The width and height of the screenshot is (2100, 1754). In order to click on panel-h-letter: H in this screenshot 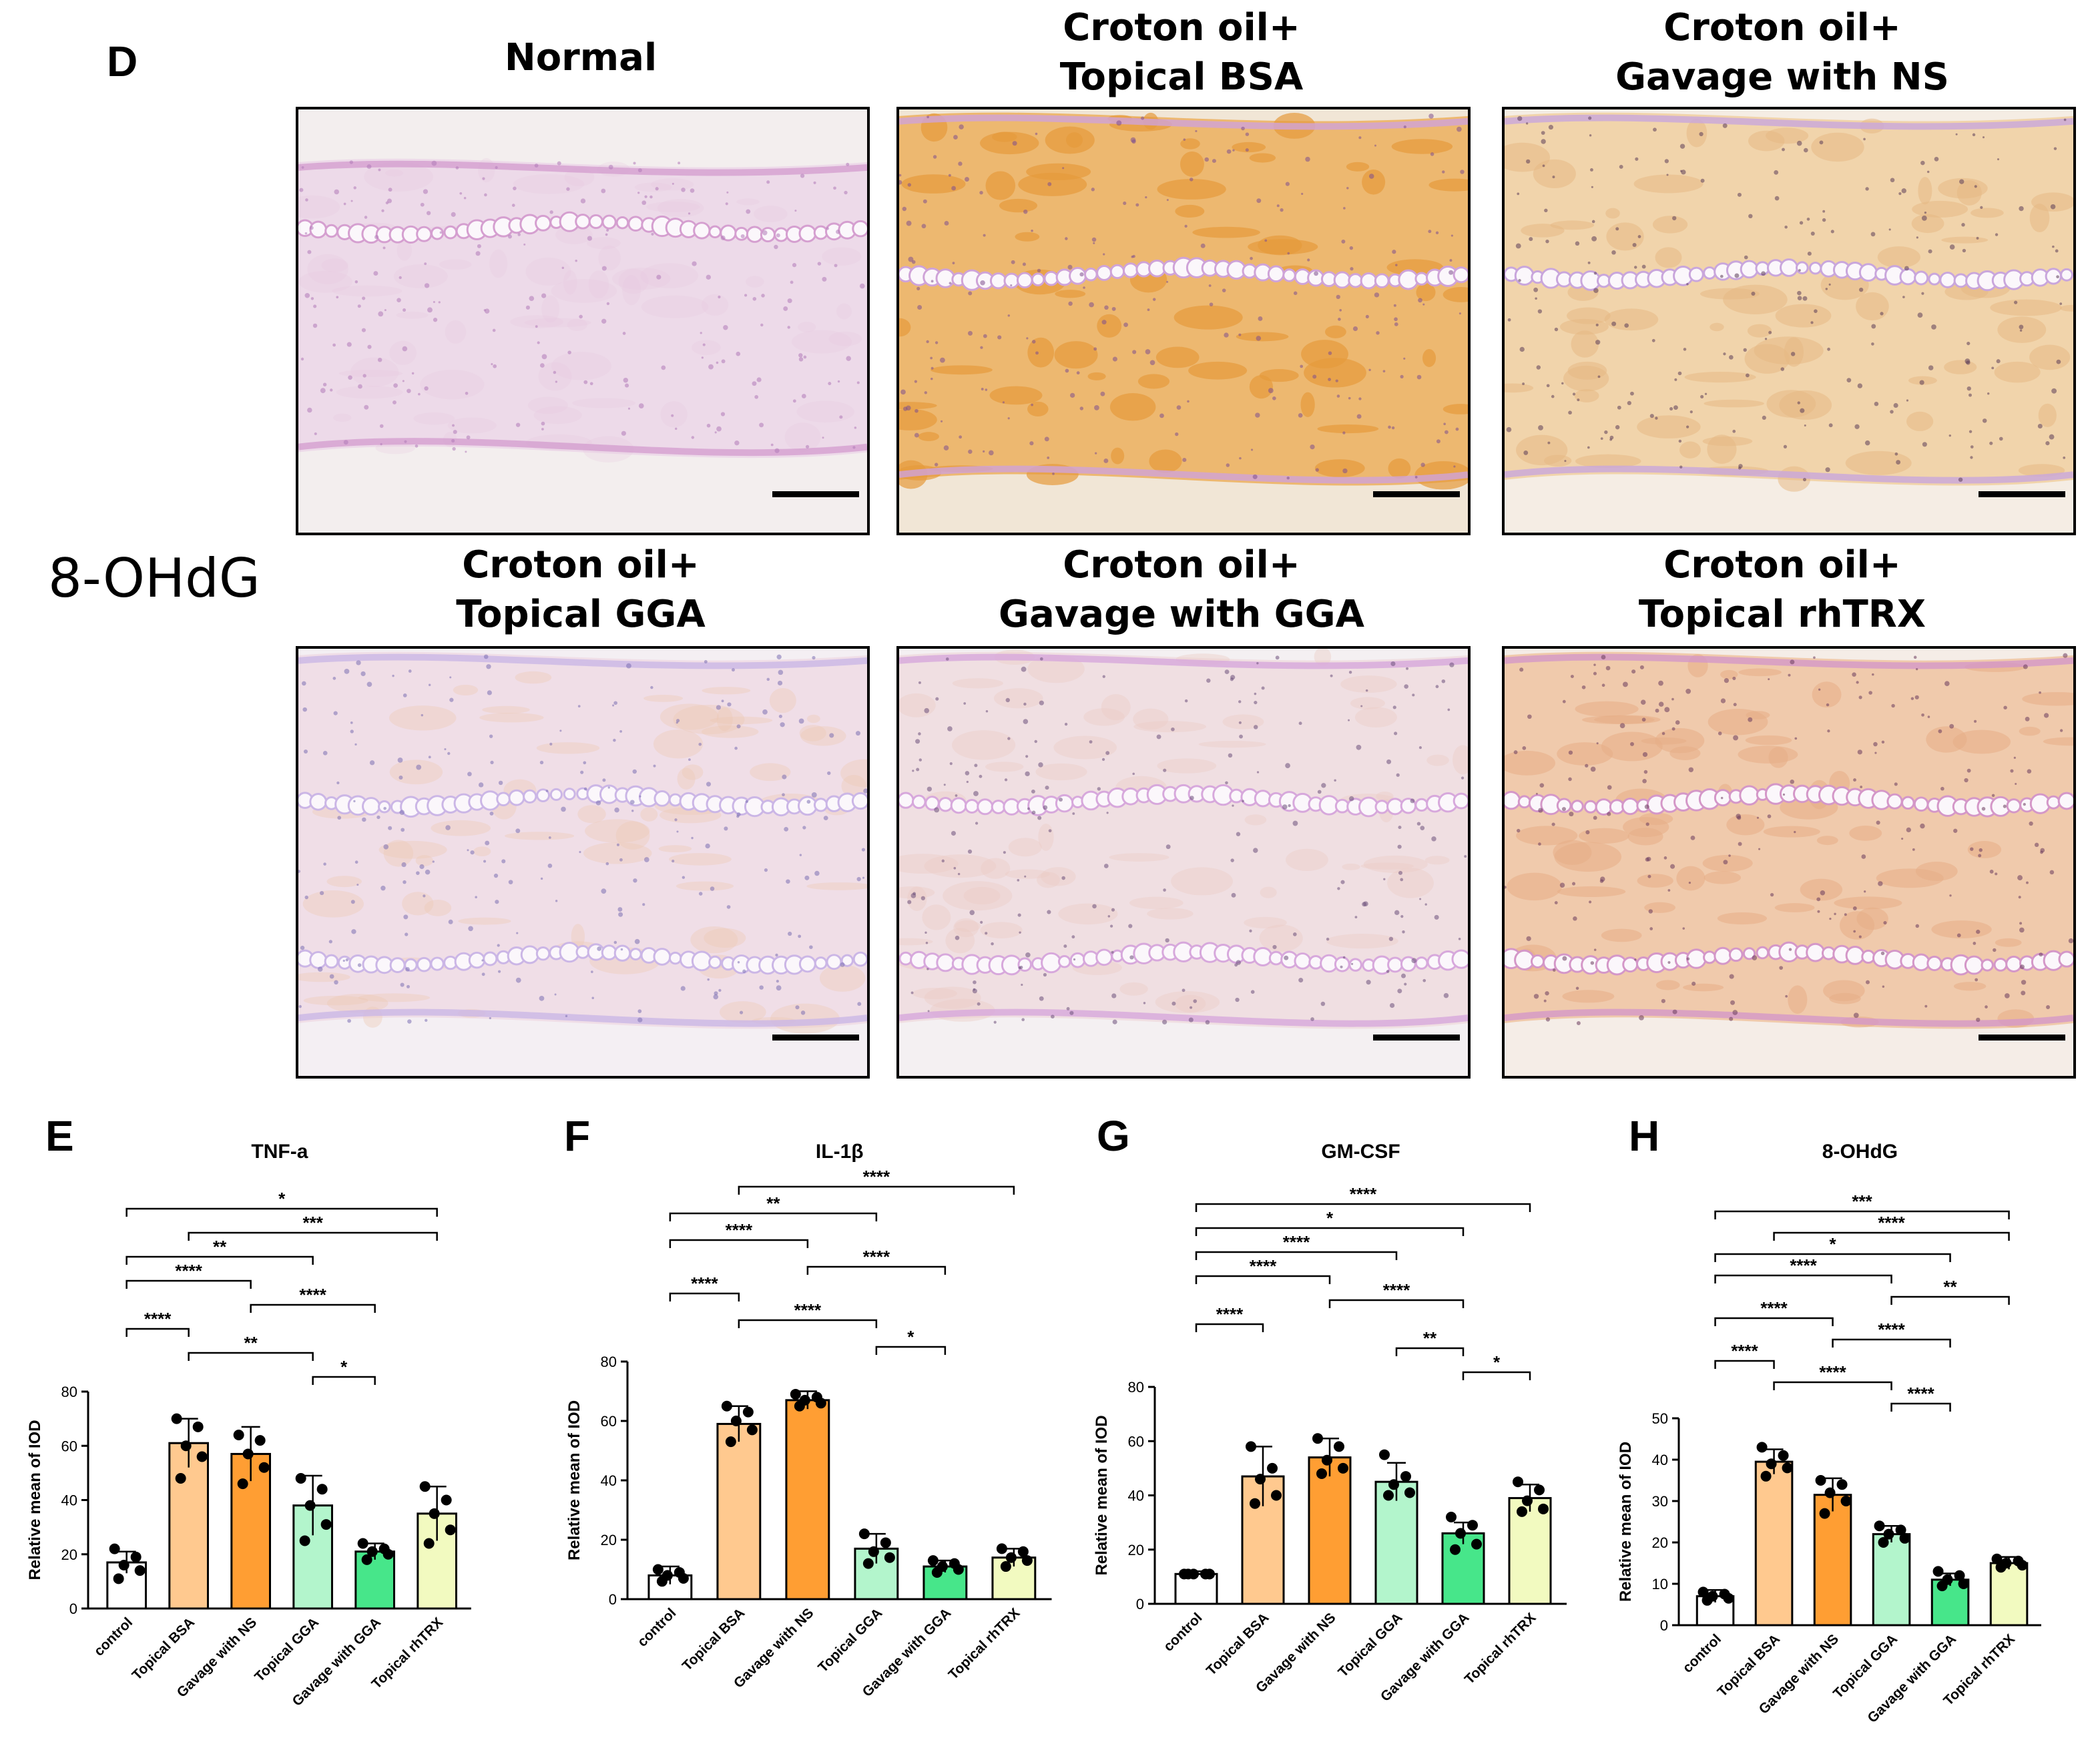, I will do `click(1644, 1136)`.